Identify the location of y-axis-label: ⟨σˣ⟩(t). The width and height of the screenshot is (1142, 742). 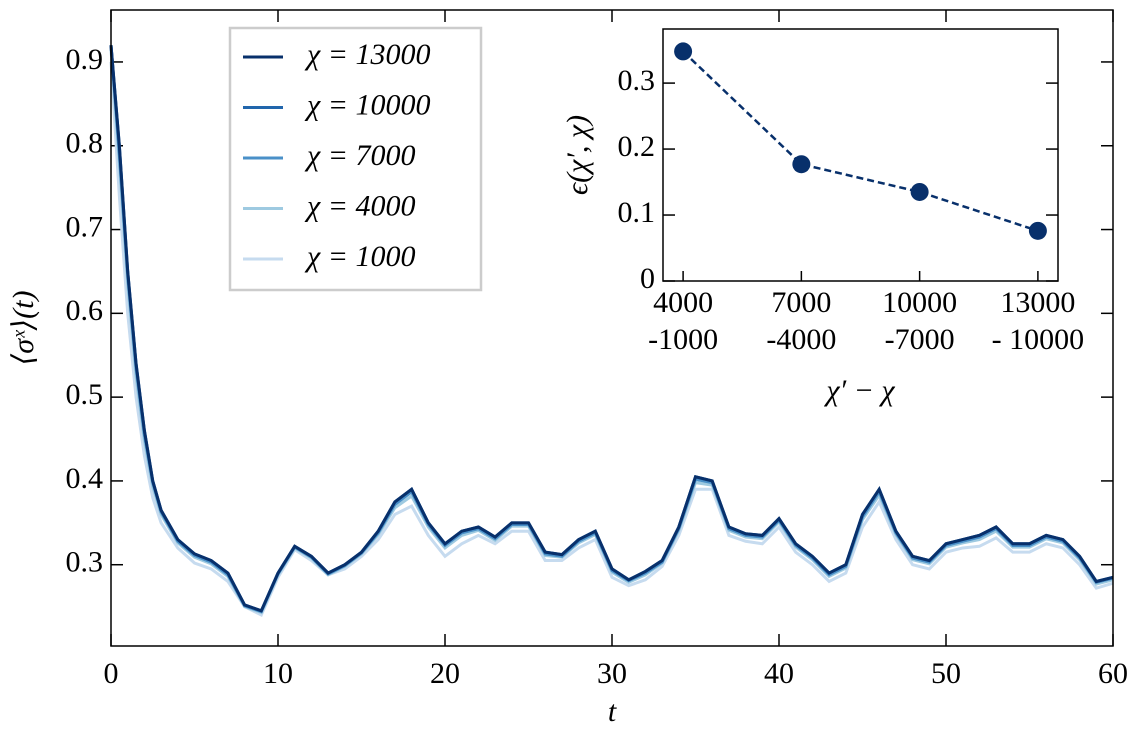
(23, 328).